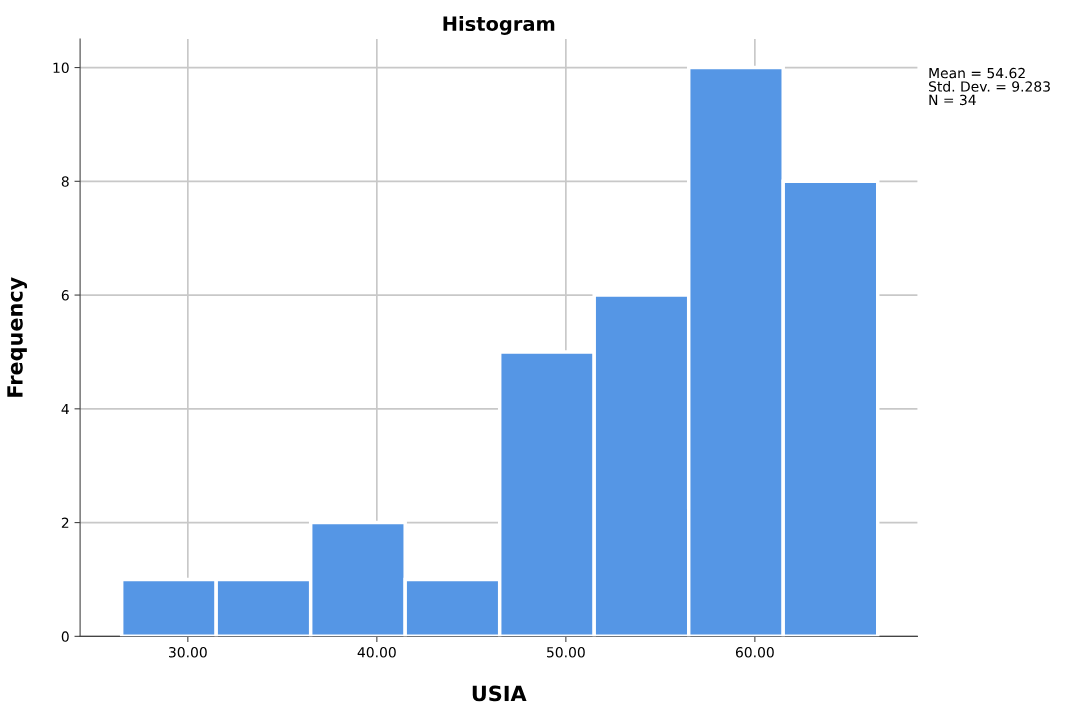 This screenshot has width=1068, height=711. Describe the element at coordinates (17, 337) in the screenshot. I see `y-axis-title: Frequency` at that location.